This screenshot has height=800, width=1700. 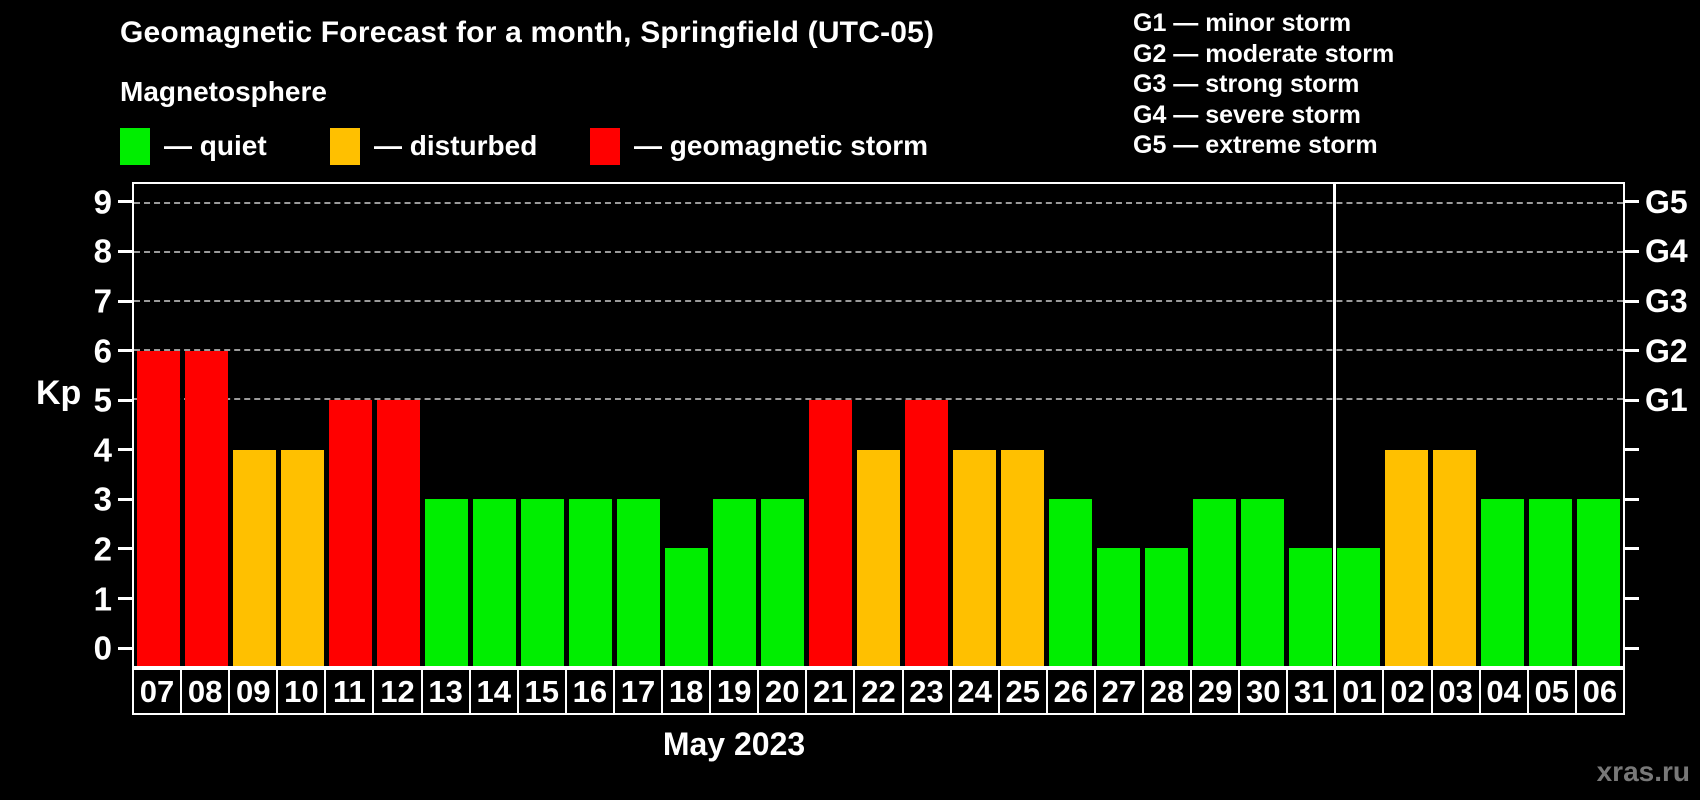 I want to click on x-day-label-03: 03, so click(x=1455, y=691).